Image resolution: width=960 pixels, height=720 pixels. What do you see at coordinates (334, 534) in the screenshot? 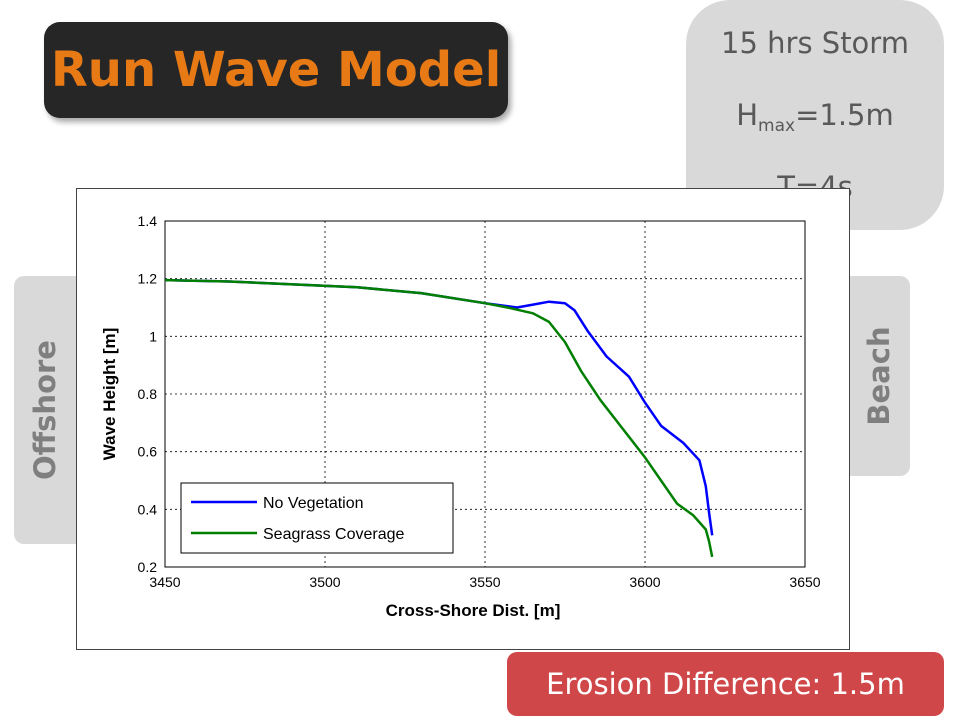
I see `legend-label-seagrass: Seagrass Coverage` at bounding box center [334, 534].